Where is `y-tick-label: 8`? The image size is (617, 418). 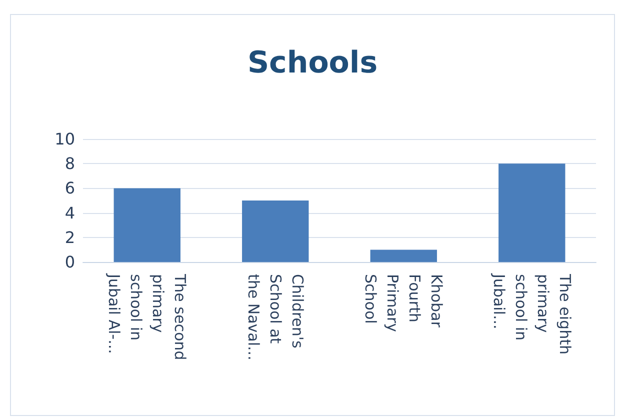 y-tick-label: 8 is located at coordinates (69, 164).